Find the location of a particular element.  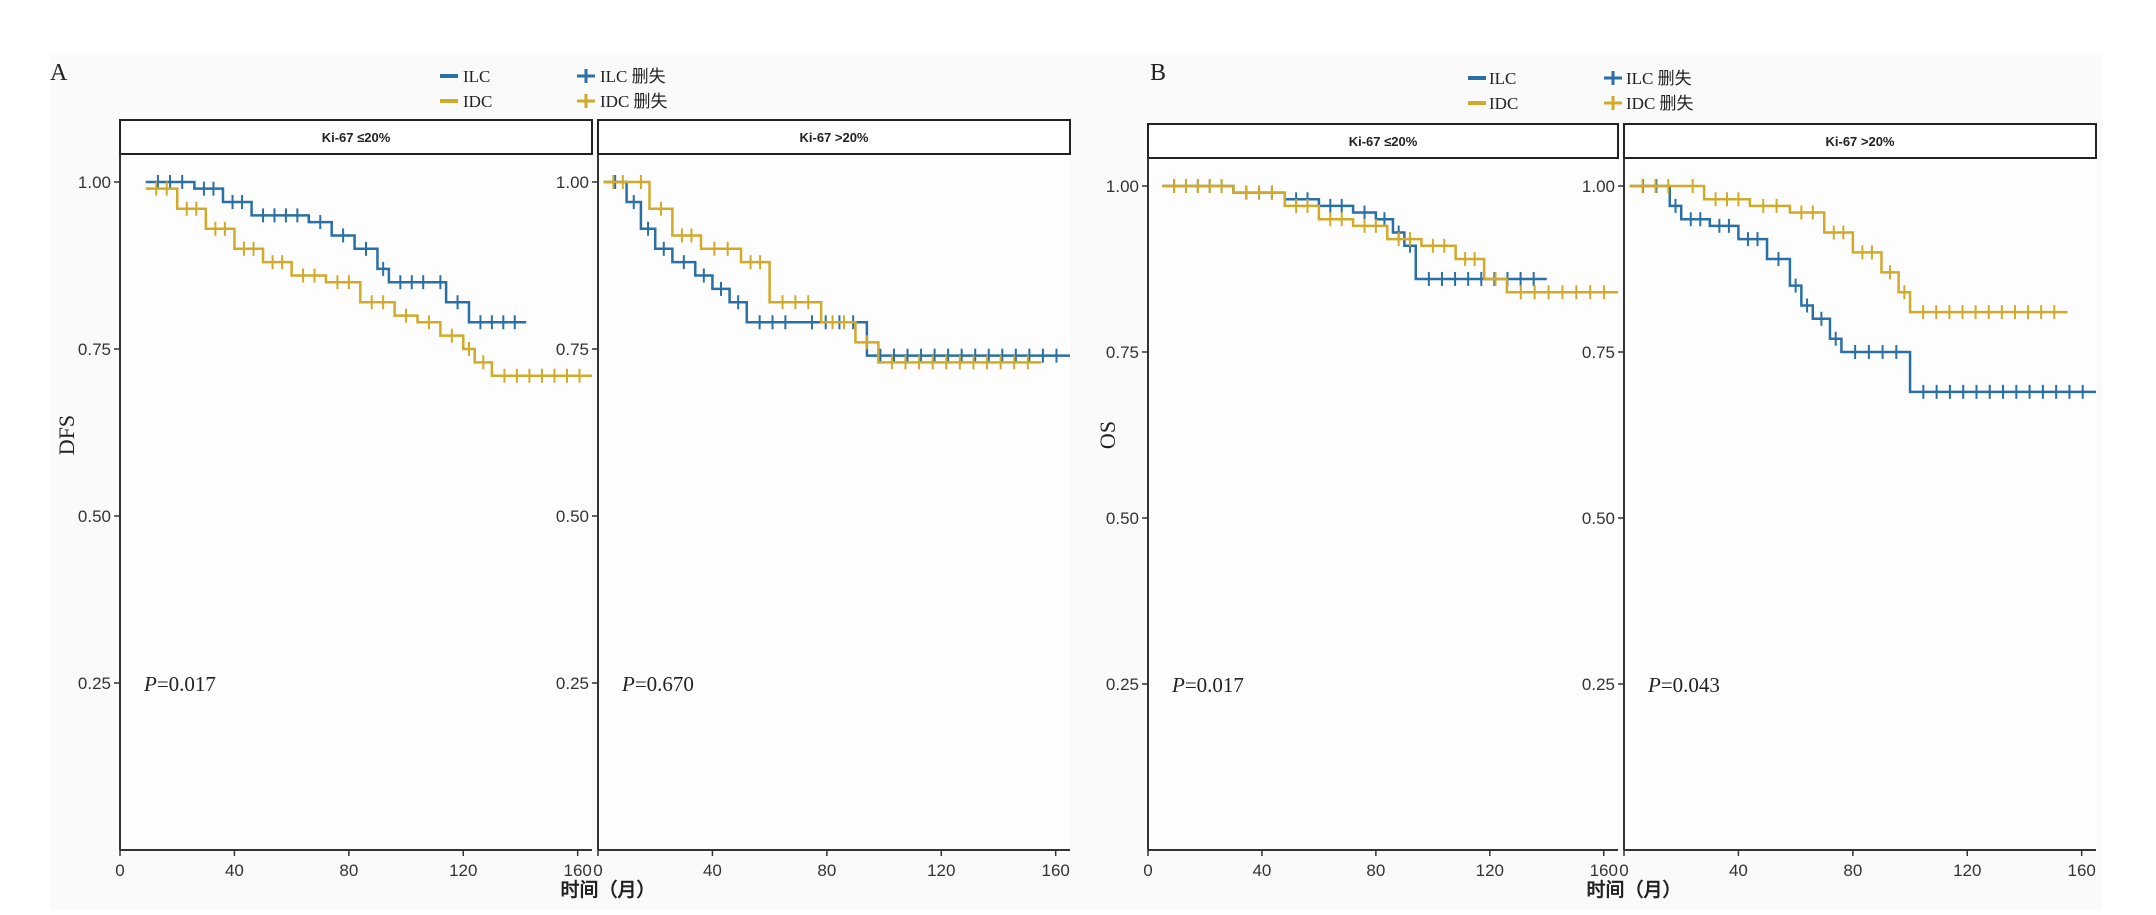

figure-label-a: A is located at coordinates (59, 73).